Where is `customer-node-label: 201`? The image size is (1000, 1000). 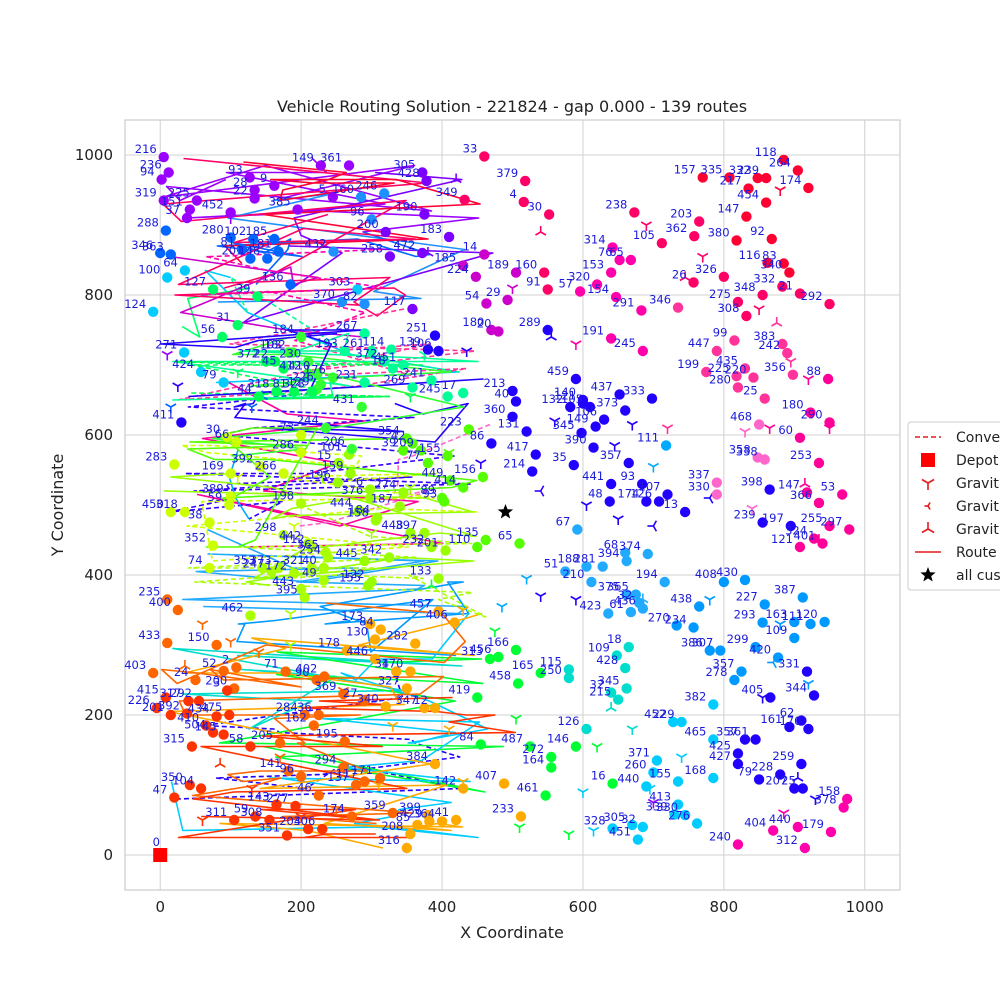 customer-node-label: 201 is located at coordinates (232, 251).